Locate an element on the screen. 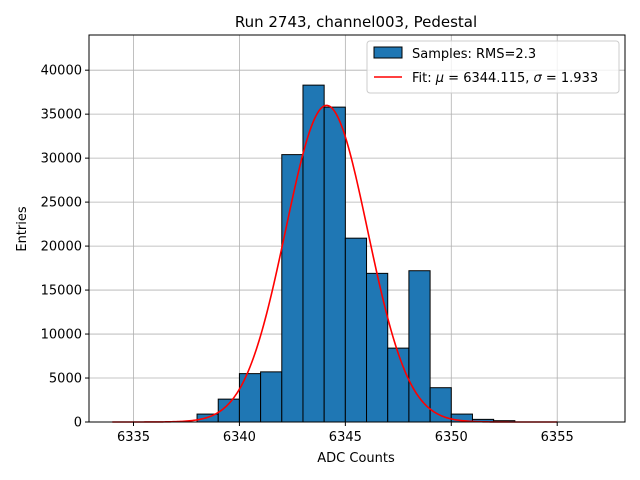 The width and height of the screenshot is (640, 480). y-tick-label: 10000 is located at coordinates (61, 335).